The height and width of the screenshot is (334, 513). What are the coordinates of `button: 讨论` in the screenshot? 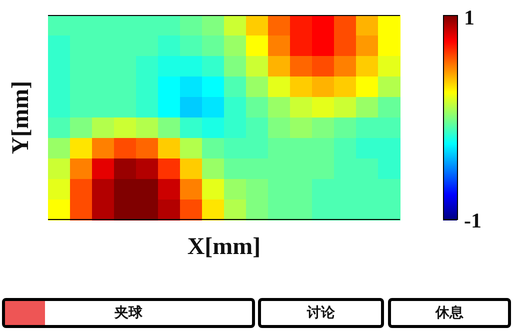 It's located at (321, 313).